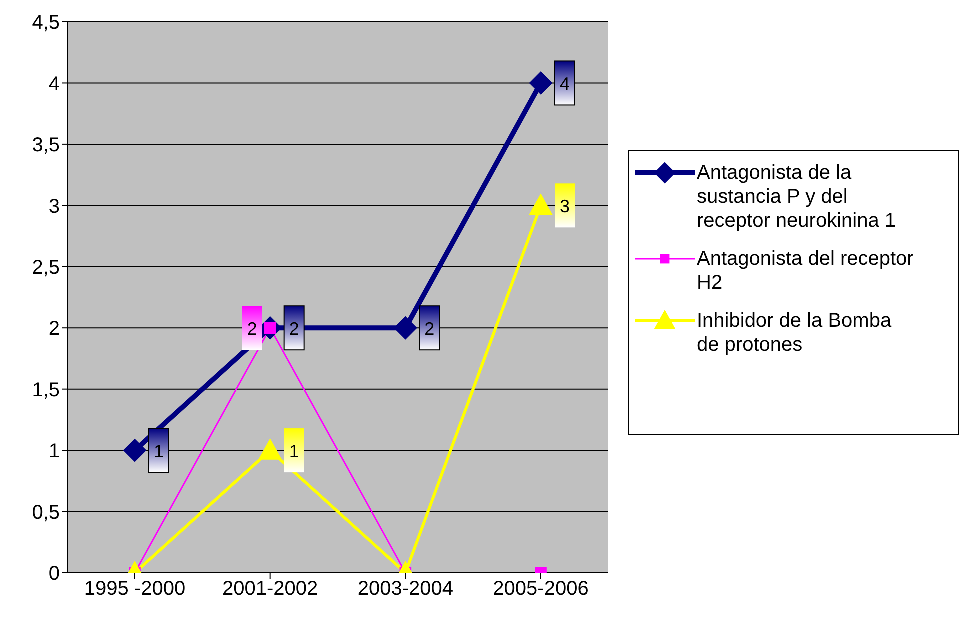 This screenshot has width=959, height=617. Describe the element at coordinates (797, 197) in the screenshot. I see `legend-label: Antagonista de la sustancia P y del receptor neurokinina 1` at that location.